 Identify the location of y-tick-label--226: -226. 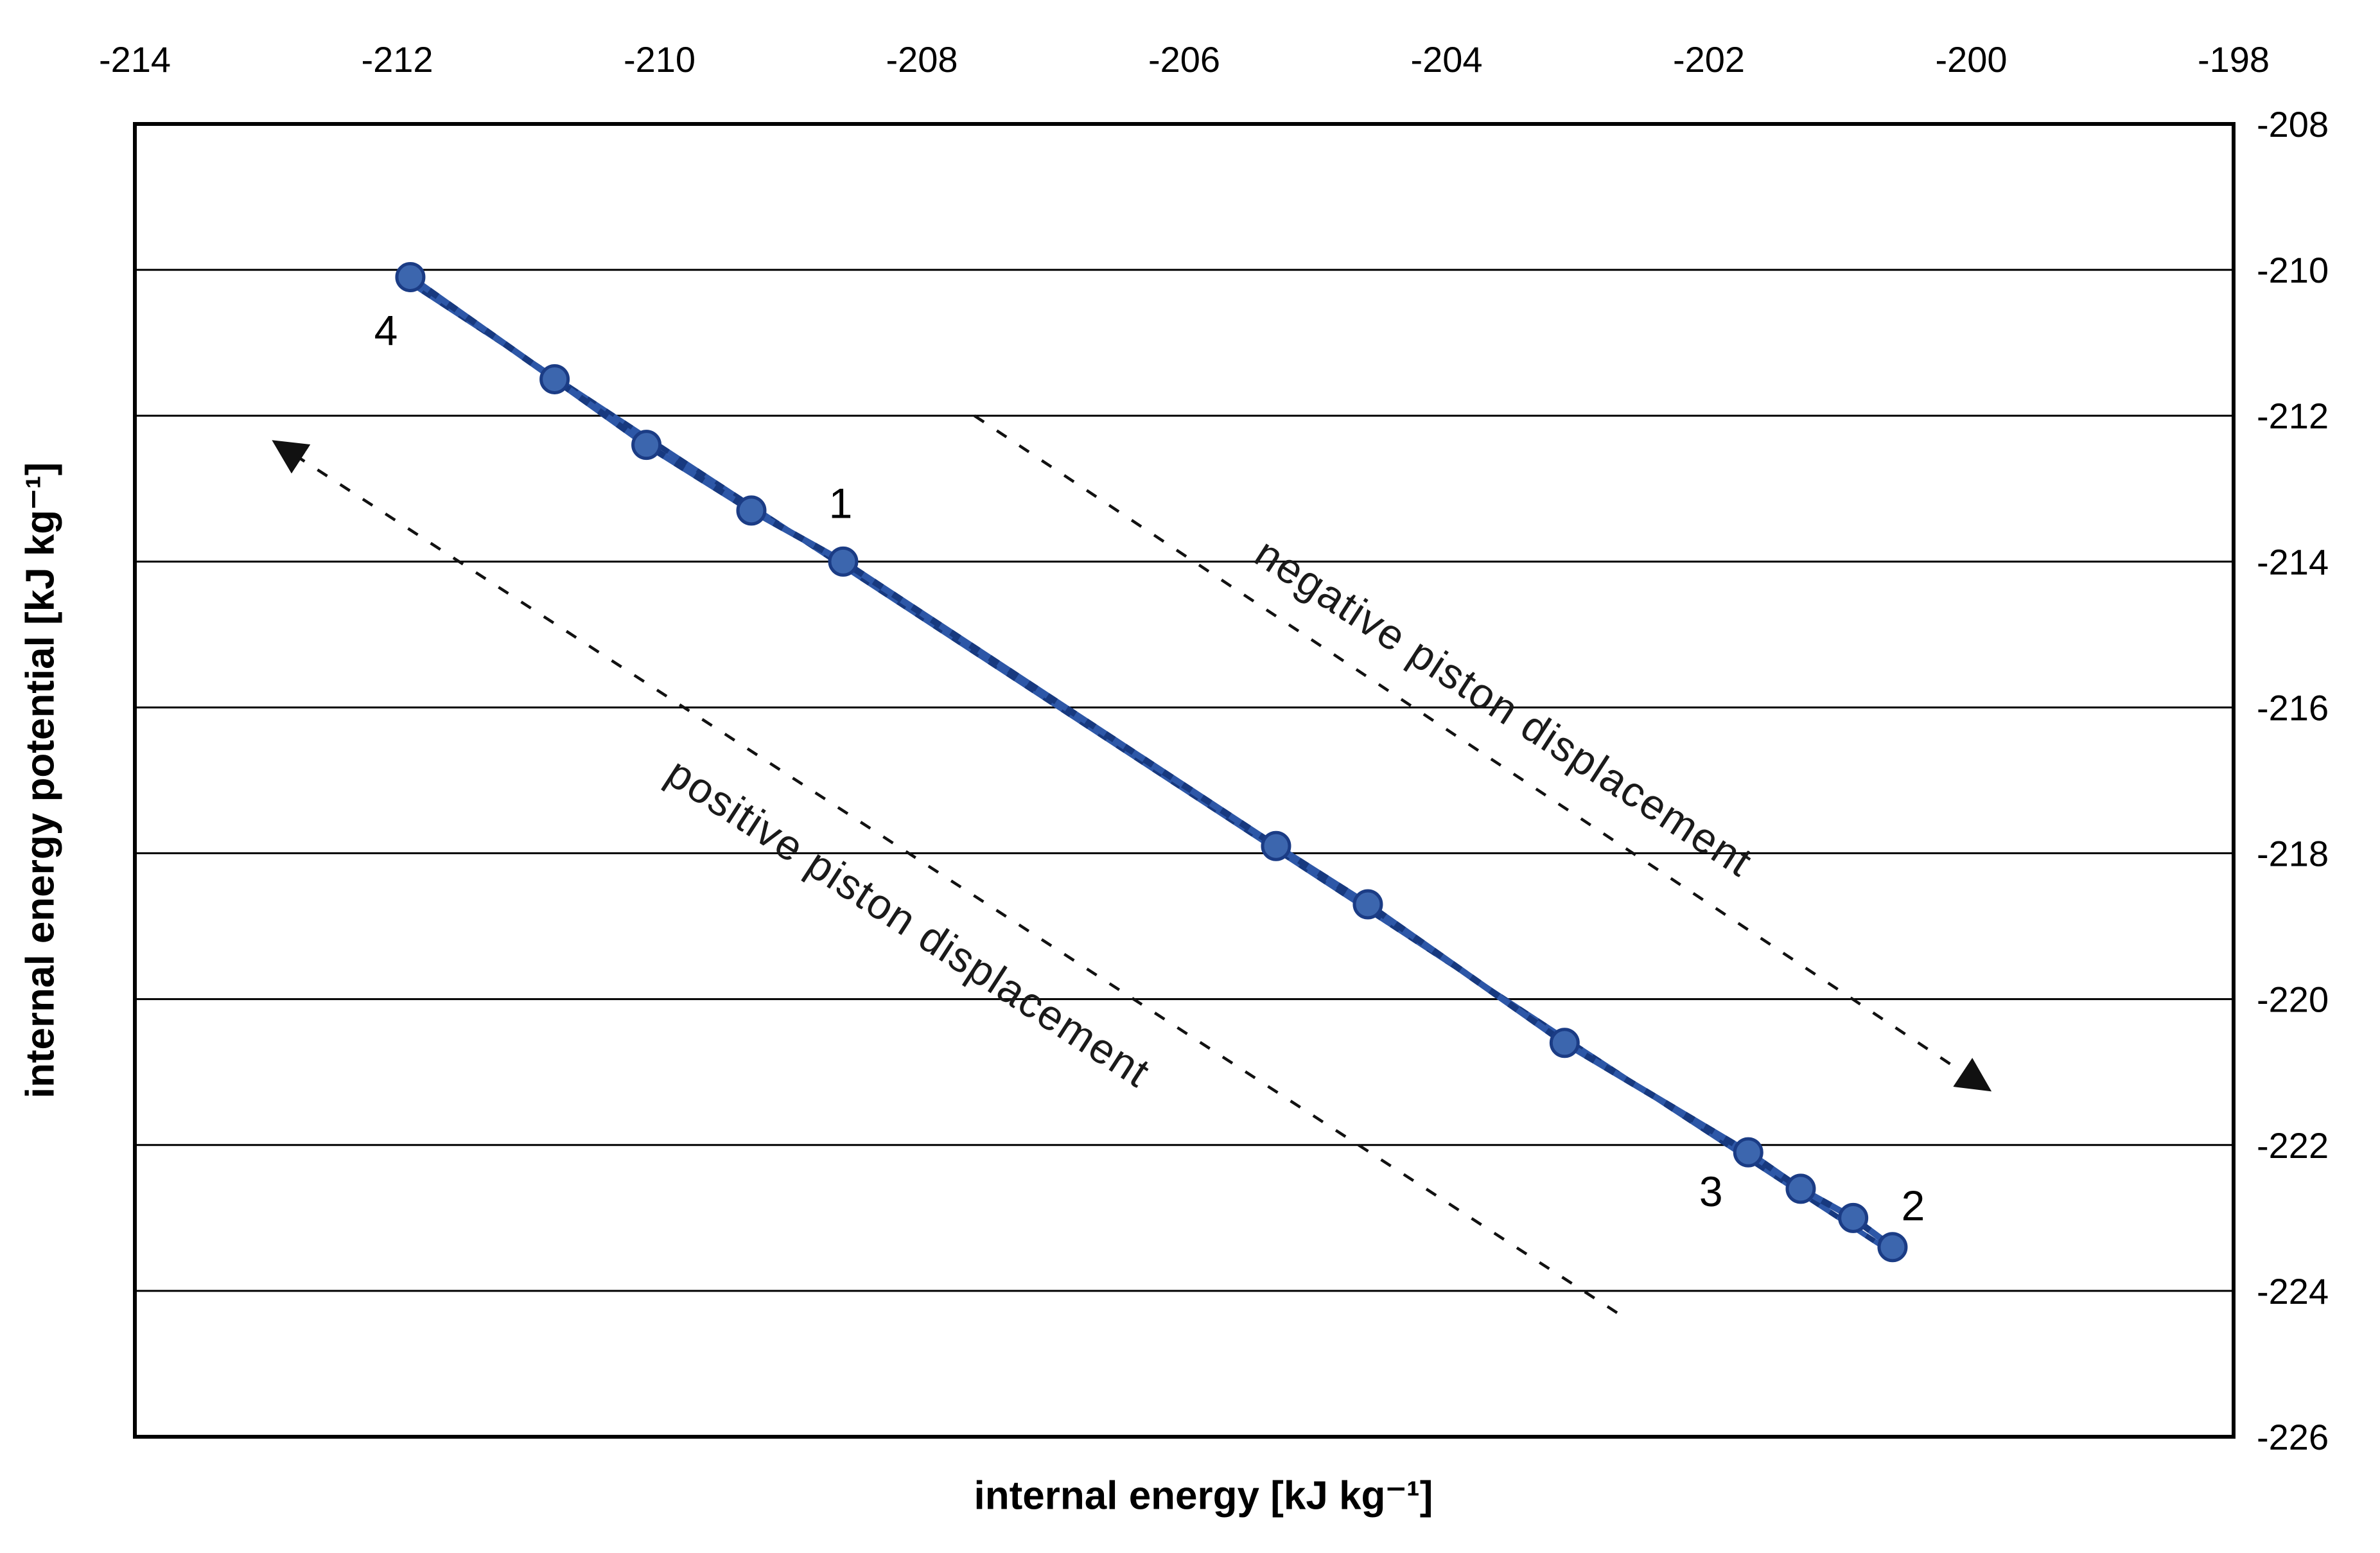
(2293, 1437).